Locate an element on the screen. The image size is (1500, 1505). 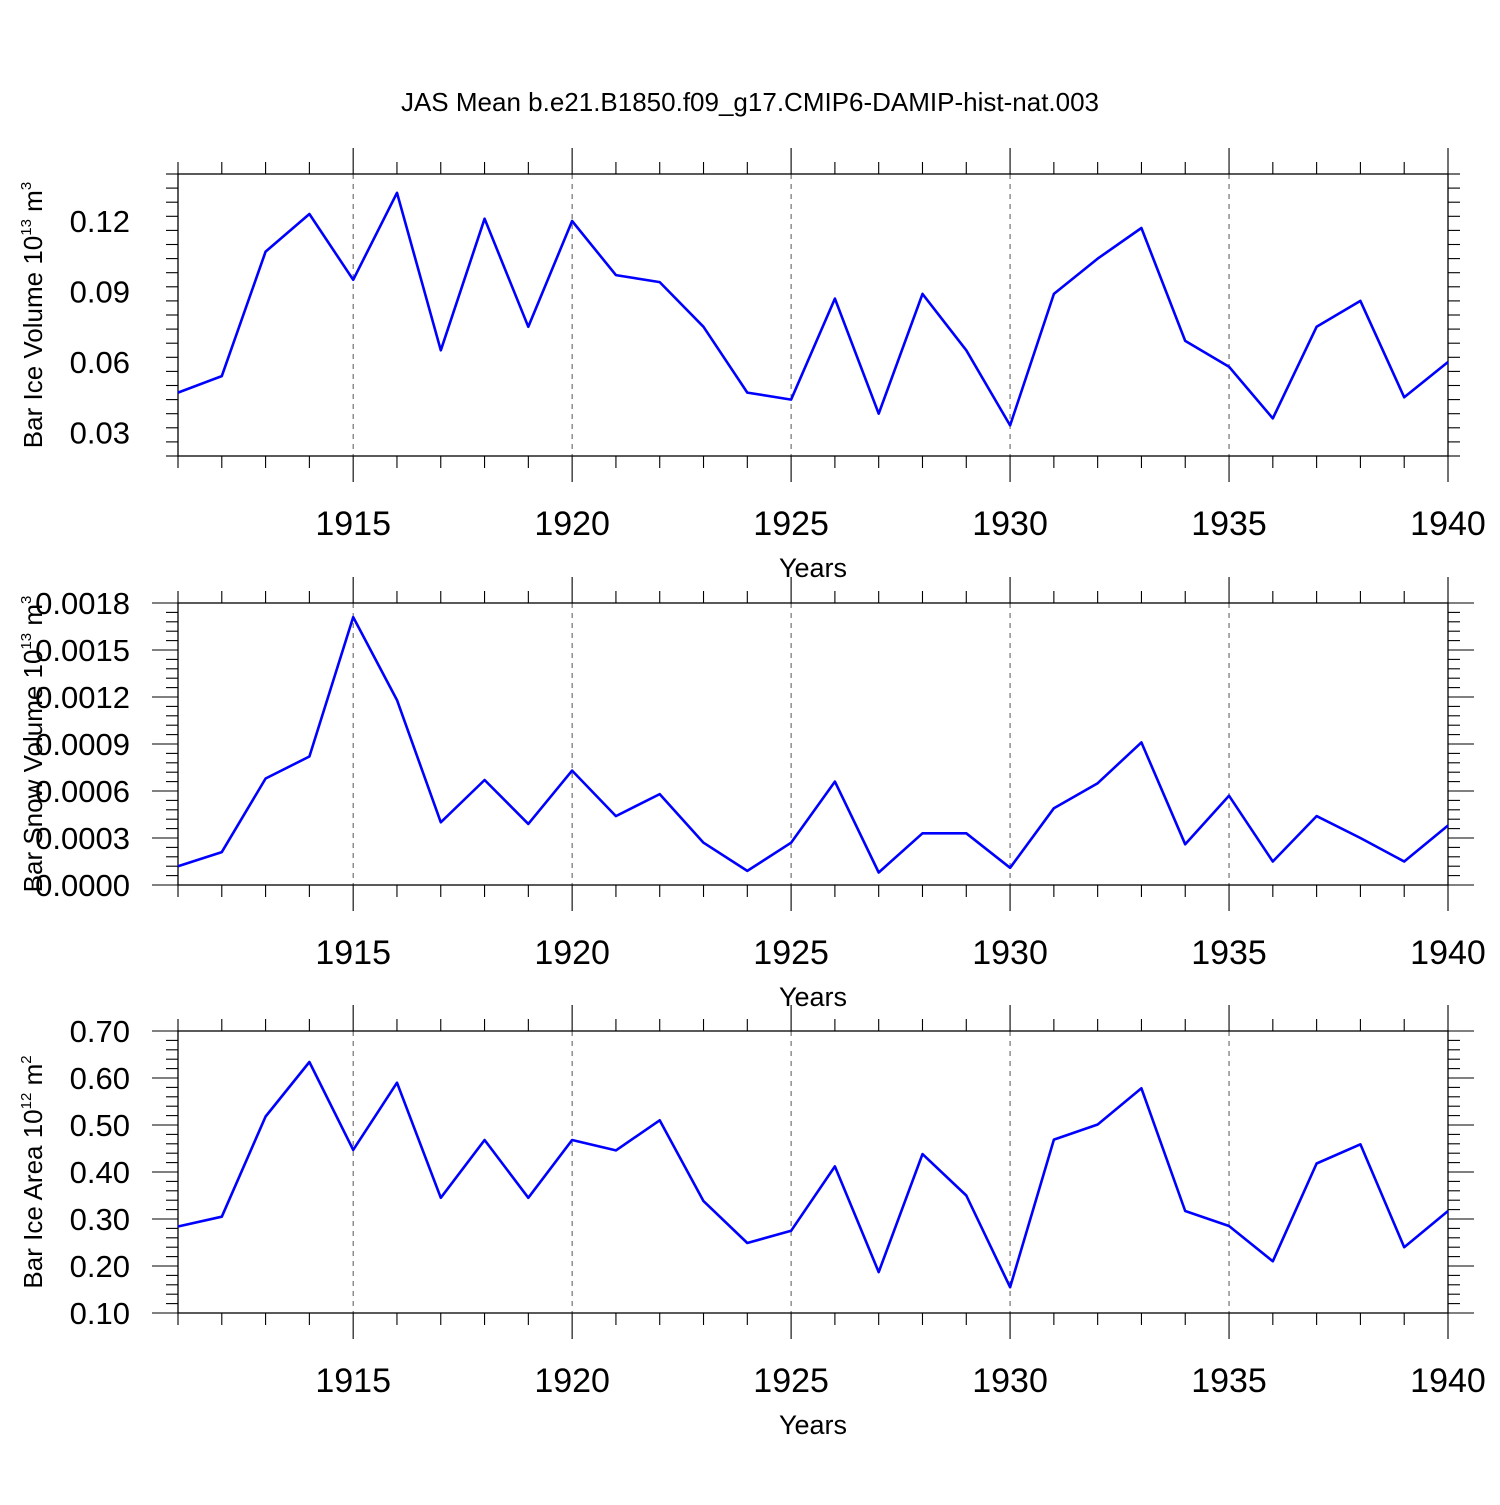
y-tick-label: 0.10 is located at coordinates (100, 1313).